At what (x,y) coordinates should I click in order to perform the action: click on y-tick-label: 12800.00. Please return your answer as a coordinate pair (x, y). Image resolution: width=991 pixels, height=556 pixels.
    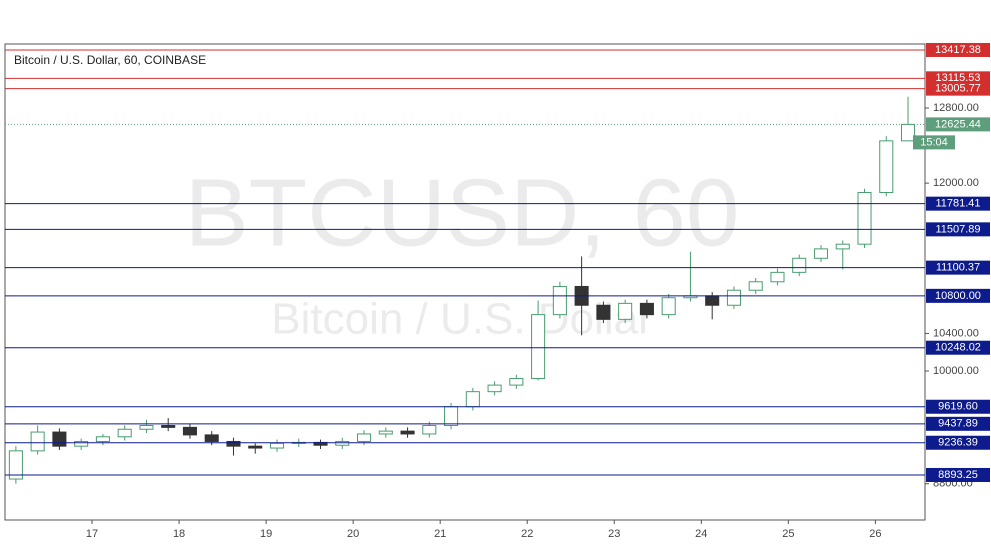
    Looking at the image, I should click on (956, 108).